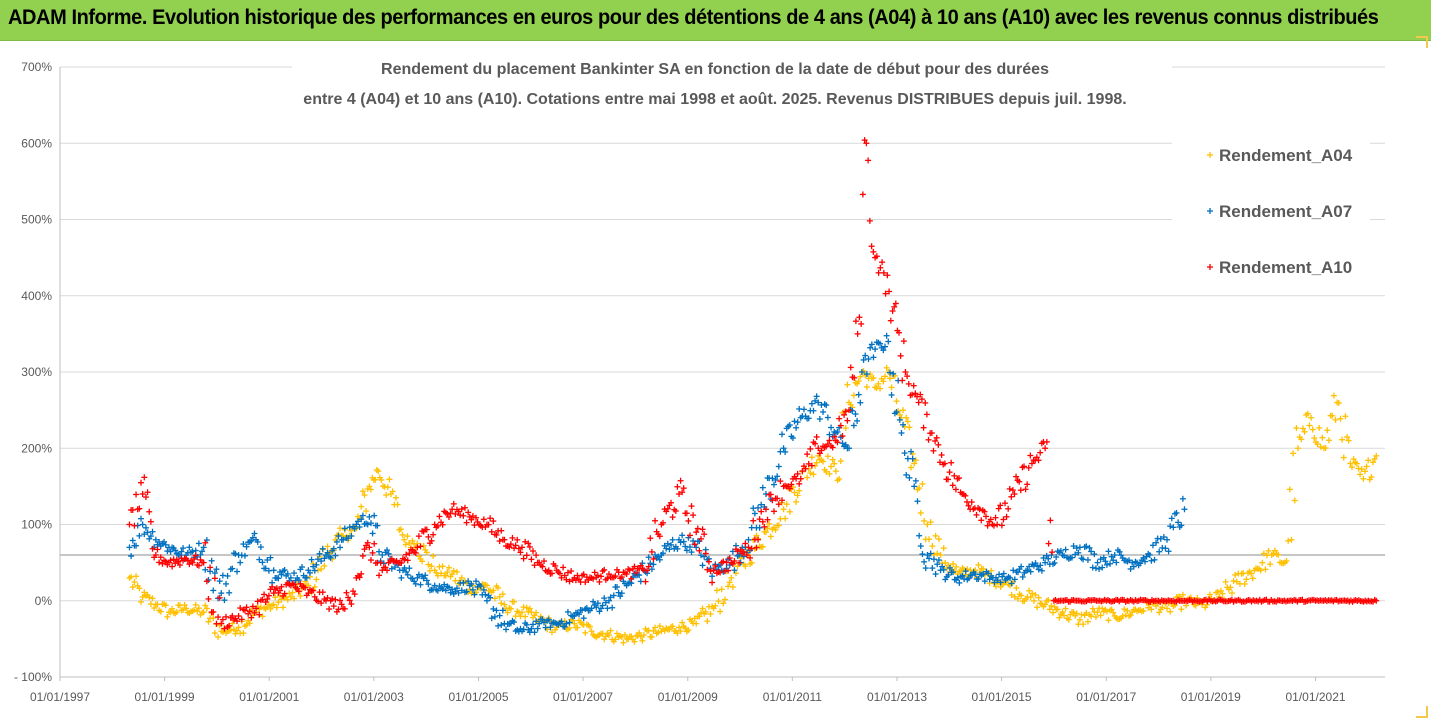  I want to click on y-tick-label: 0%, so click(44, 601).